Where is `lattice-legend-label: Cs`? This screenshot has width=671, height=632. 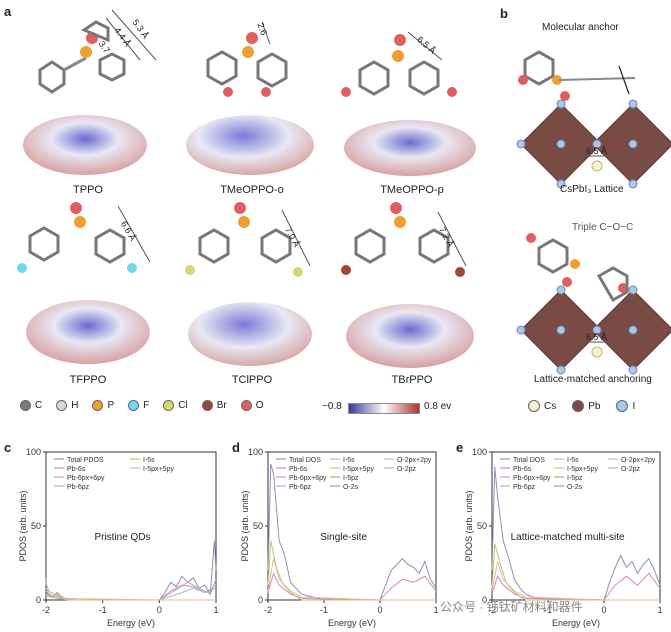
lattice-legend-label: Cs is located at coordinates (550, 406).